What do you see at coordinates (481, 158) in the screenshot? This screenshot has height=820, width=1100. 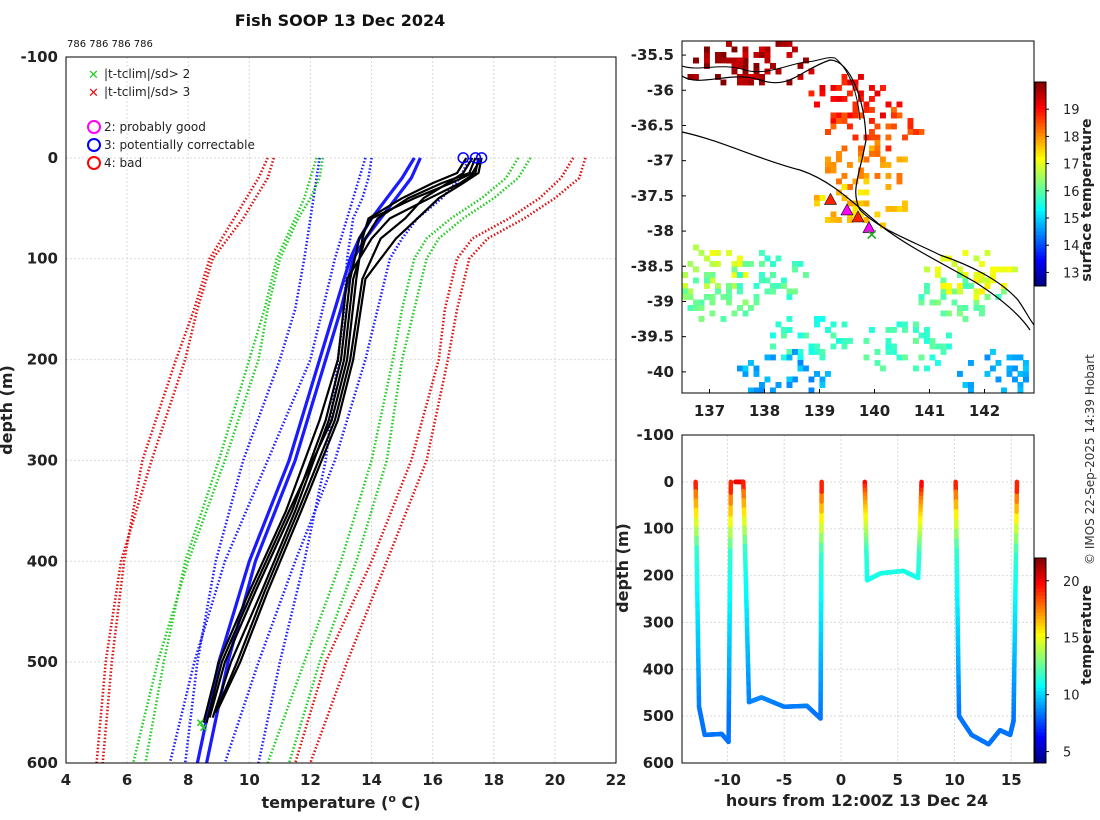 I see `profile-flag-marker` at bounding box center [481, 158].